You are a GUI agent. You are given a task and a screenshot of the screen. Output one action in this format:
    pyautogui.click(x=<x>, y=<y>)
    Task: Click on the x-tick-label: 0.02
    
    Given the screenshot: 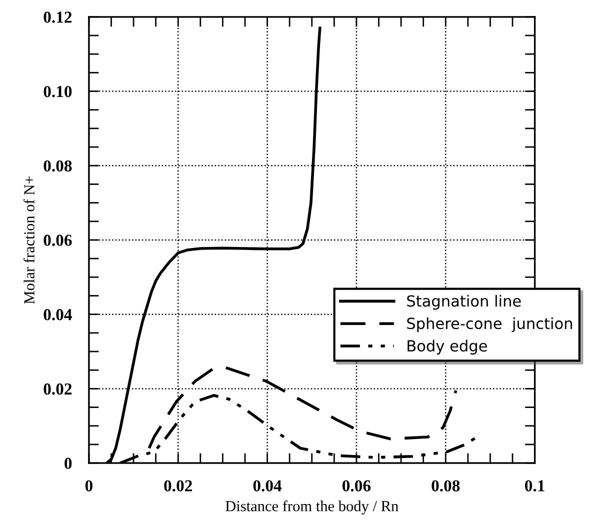 What is the action you would take?
    pyautogui.click(x=178, y=486)
    